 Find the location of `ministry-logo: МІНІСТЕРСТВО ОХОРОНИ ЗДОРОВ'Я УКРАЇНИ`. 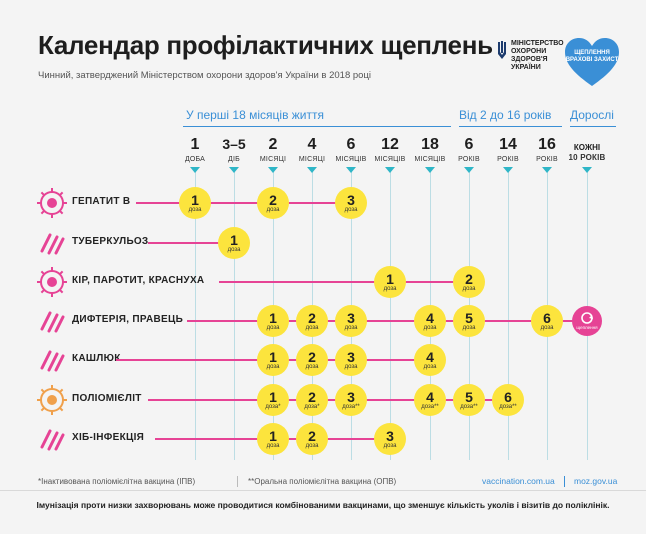

ministry-logo: МІНІСТЕРСТВО ОХОРОНИ ЗДОРОВ'Я УКРАЇНИ is located at coordinates (530, 56).